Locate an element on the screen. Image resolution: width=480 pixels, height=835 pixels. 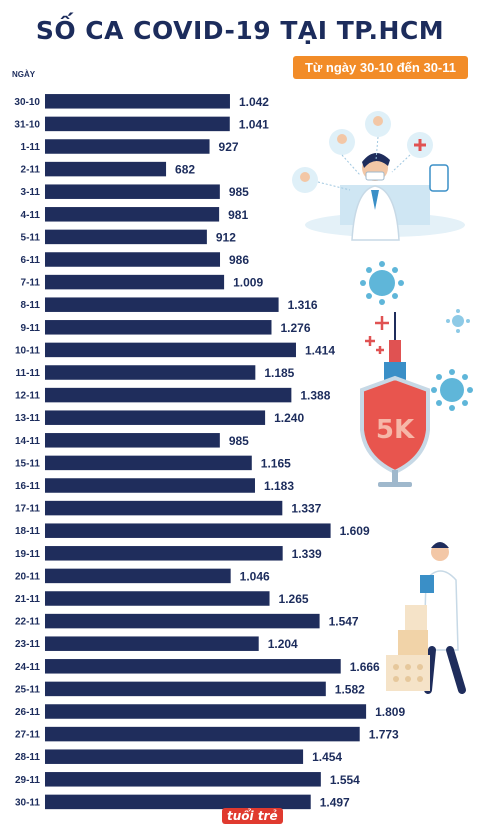
value-label: 981 is located at coordinates (238, 215).